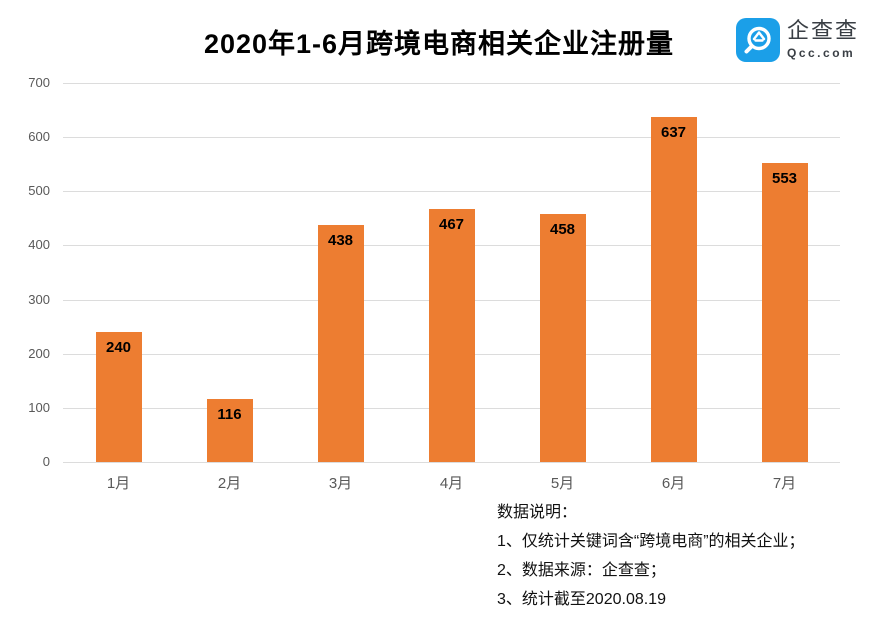 Image resolution: width=878 pixels, height=630 pixels. What do you see at coordinates (118, 483) in the screenshot?
I see `x-axis-tick-label: 1月` at bounding box center [118, 483].